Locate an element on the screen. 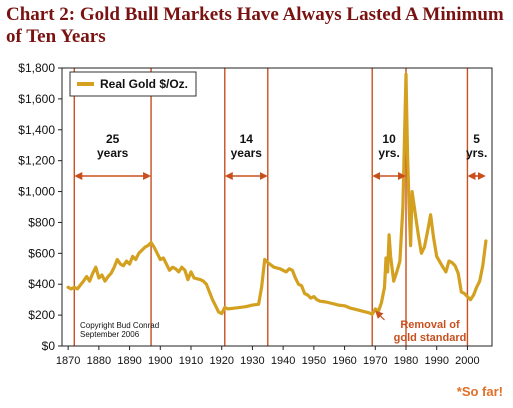 This screenshot has width=513, height=408. legend-label: Real Gold $/Oz. is located at coordinates (144, 84).